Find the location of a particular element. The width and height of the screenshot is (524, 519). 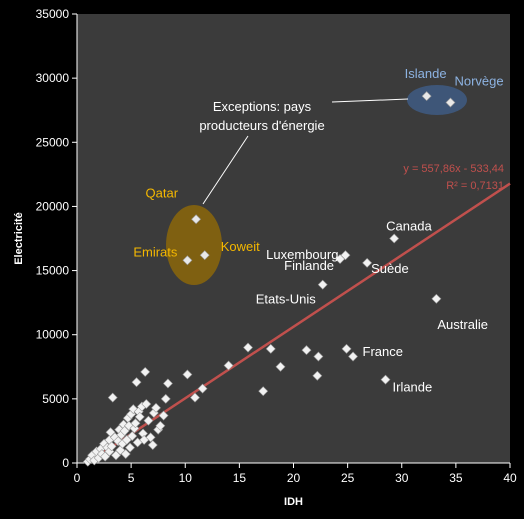

highlight-ellipse-energy-producers is located at coordinates (194, 245).